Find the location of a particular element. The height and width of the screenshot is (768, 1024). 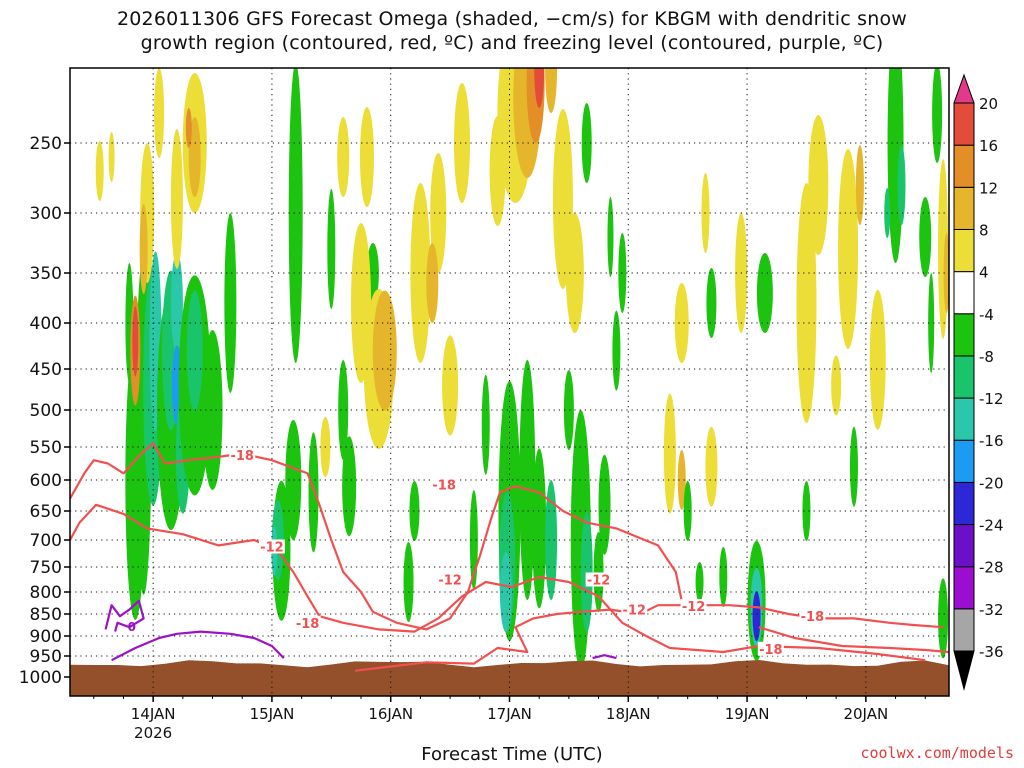

colorbar-label: 16 is located at coordinates (988, 146).